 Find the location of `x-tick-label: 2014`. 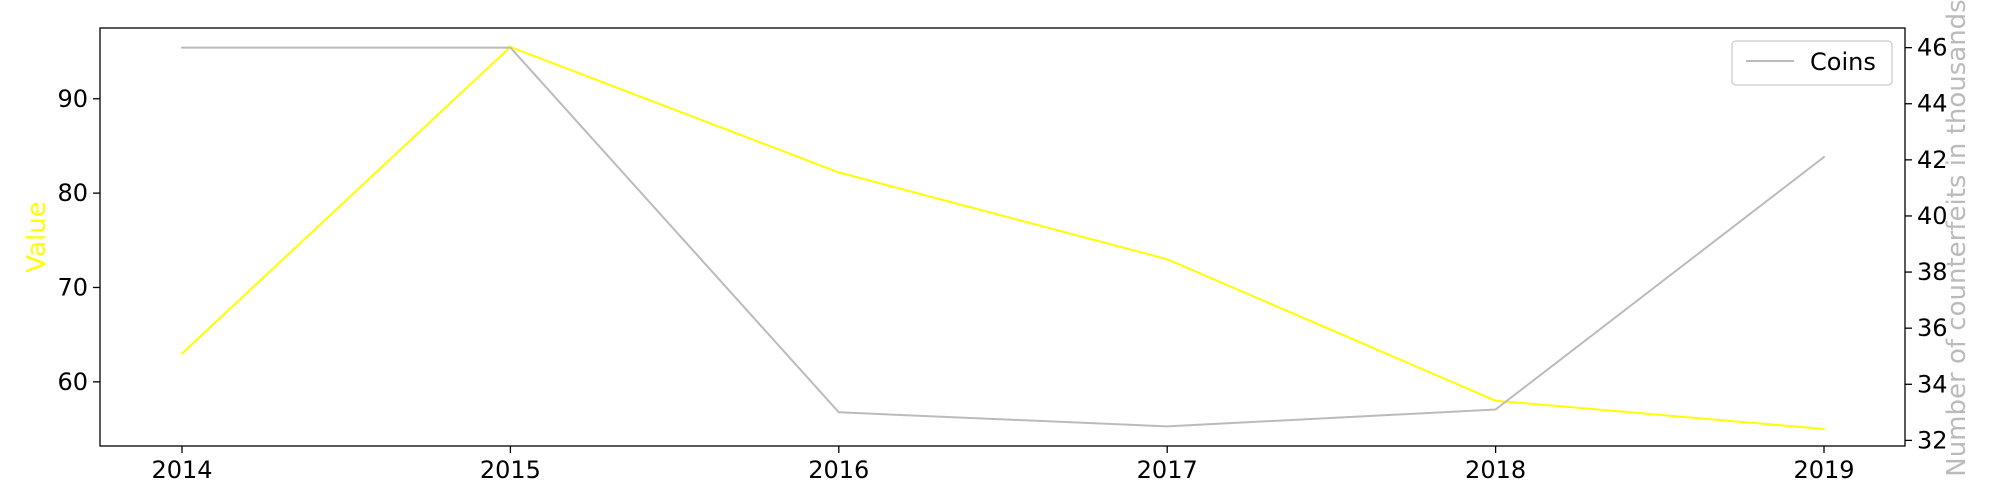

x-tick-label: 2014 is located at coordinates (181, 470).